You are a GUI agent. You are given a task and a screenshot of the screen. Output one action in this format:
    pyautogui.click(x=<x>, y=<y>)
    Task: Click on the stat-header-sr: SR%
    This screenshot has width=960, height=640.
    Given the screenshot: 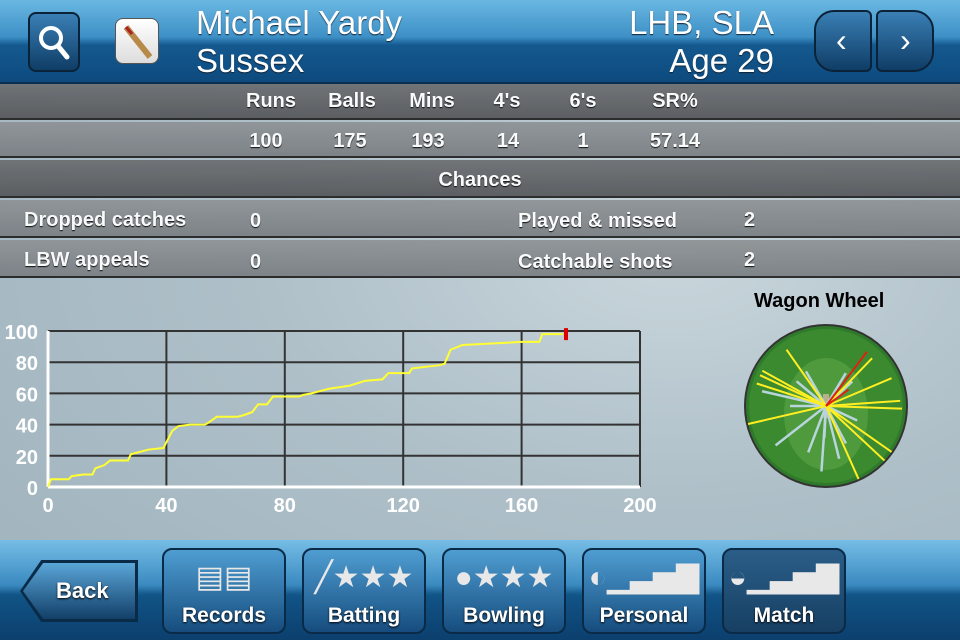 What is the action you would take?
    pyautogui.click(x=675, y=101)
    